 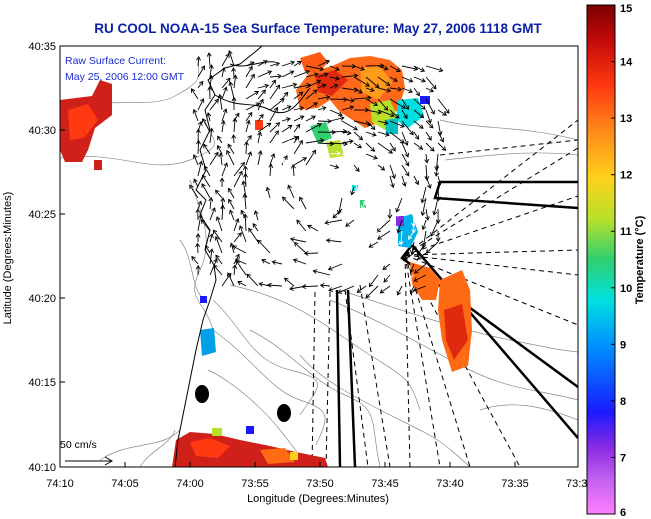 I want to click on colorbar-tick-label: 10, so click(x=626, y=289).